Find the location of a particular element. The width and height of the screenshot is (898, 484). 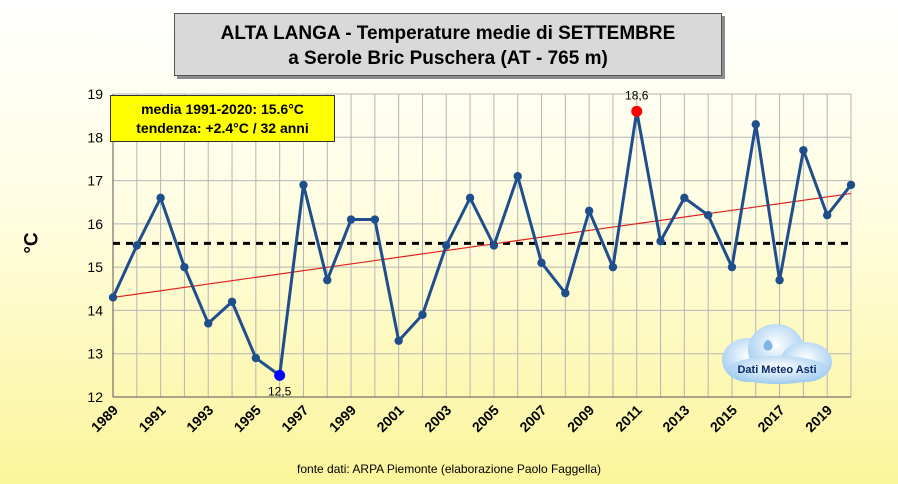

x-tick-label: 1995 is located at coordinates (247, 418).